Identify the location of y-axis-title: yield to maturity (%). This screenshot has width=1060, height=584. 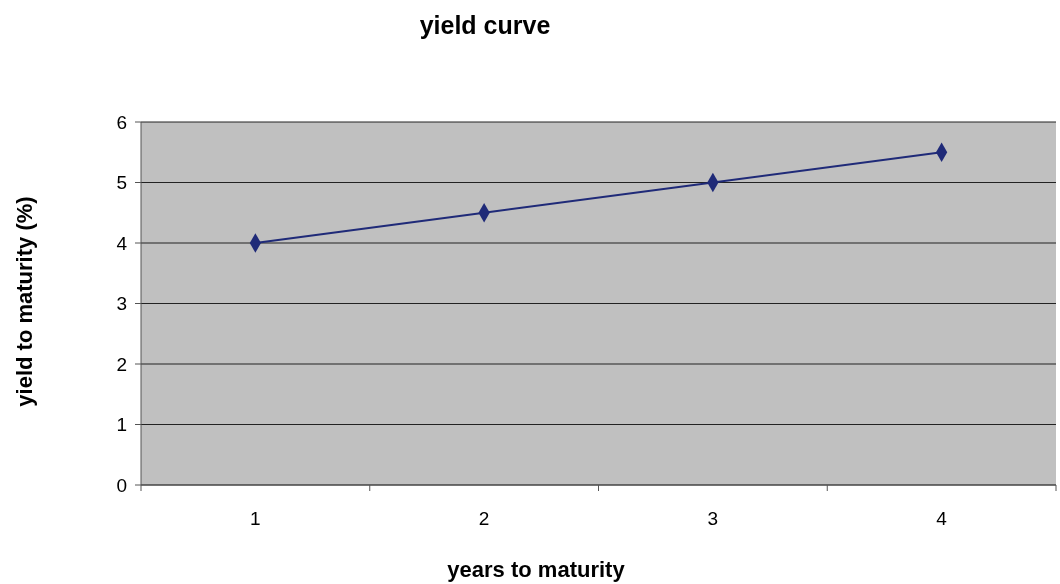
(24, 301).